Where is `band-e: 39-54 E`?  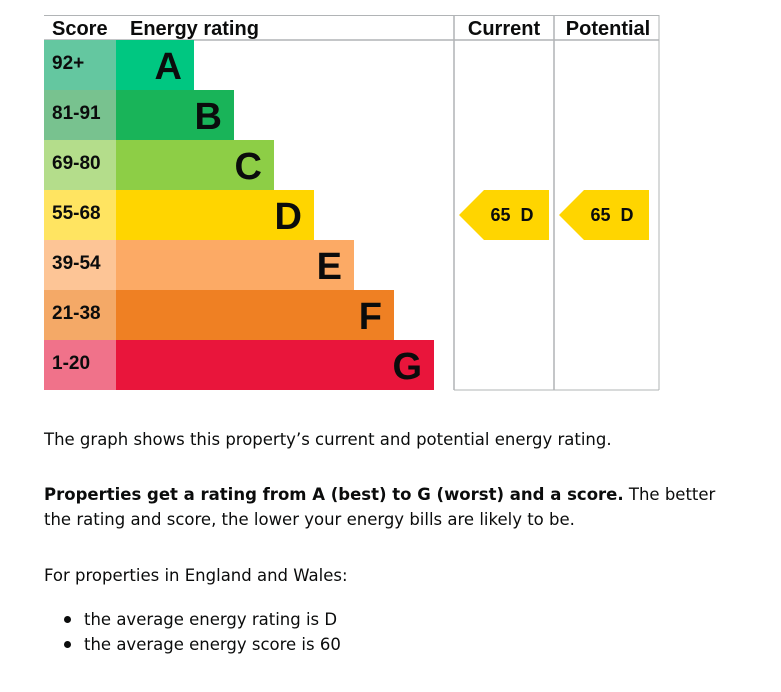 band-e: 39-54 E is located at coordinates (199, 265).